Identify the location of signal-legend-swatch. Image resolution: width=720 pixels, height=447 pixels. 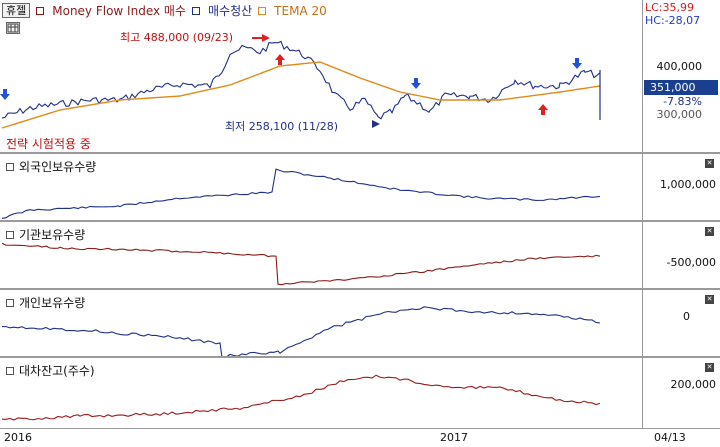
(196, 10).